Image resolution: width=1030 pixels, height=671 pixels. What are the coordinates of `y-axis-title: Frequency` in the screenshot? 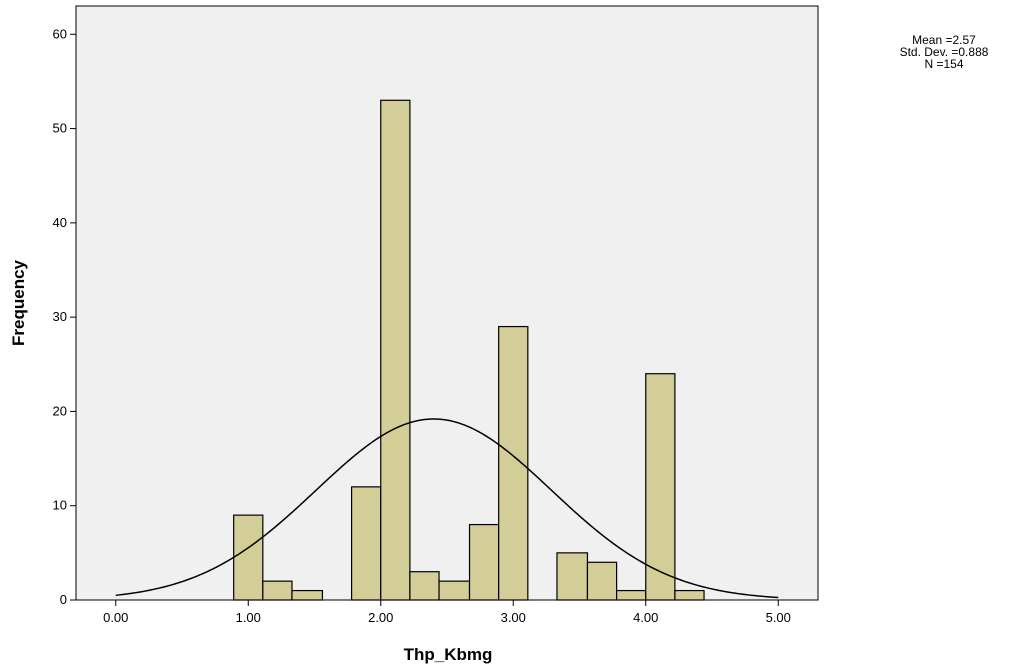 It's located at (18, 302).